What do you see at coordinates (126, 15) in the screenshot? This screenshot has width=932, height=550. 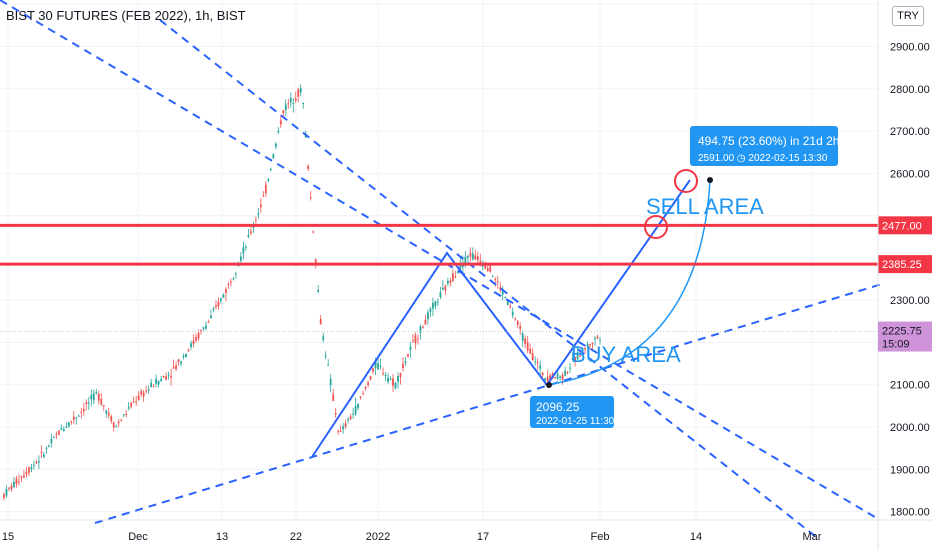 I see `chart-title: BIST 30 FUTURES (FEB 2022), 1h, BIST` at bounding box center [126, 15].